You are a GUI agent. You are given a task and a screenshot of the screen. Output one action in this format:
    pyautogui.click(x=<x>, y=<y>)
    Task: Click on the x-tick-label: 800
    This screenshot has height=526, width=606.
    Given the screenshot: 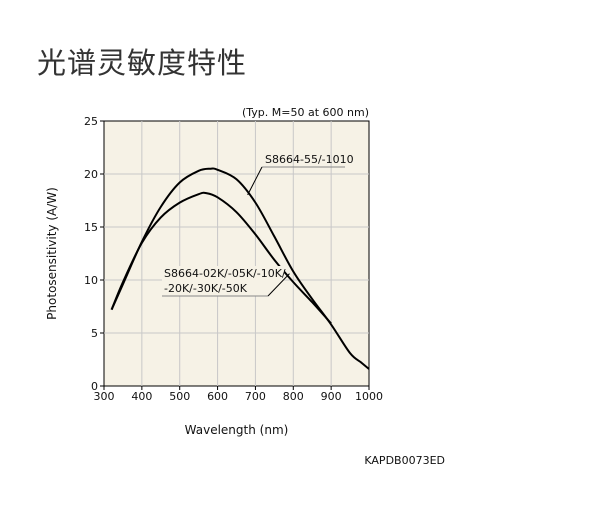 What is the action you would take?
    pyautogui.click(x=293, y=396)
    